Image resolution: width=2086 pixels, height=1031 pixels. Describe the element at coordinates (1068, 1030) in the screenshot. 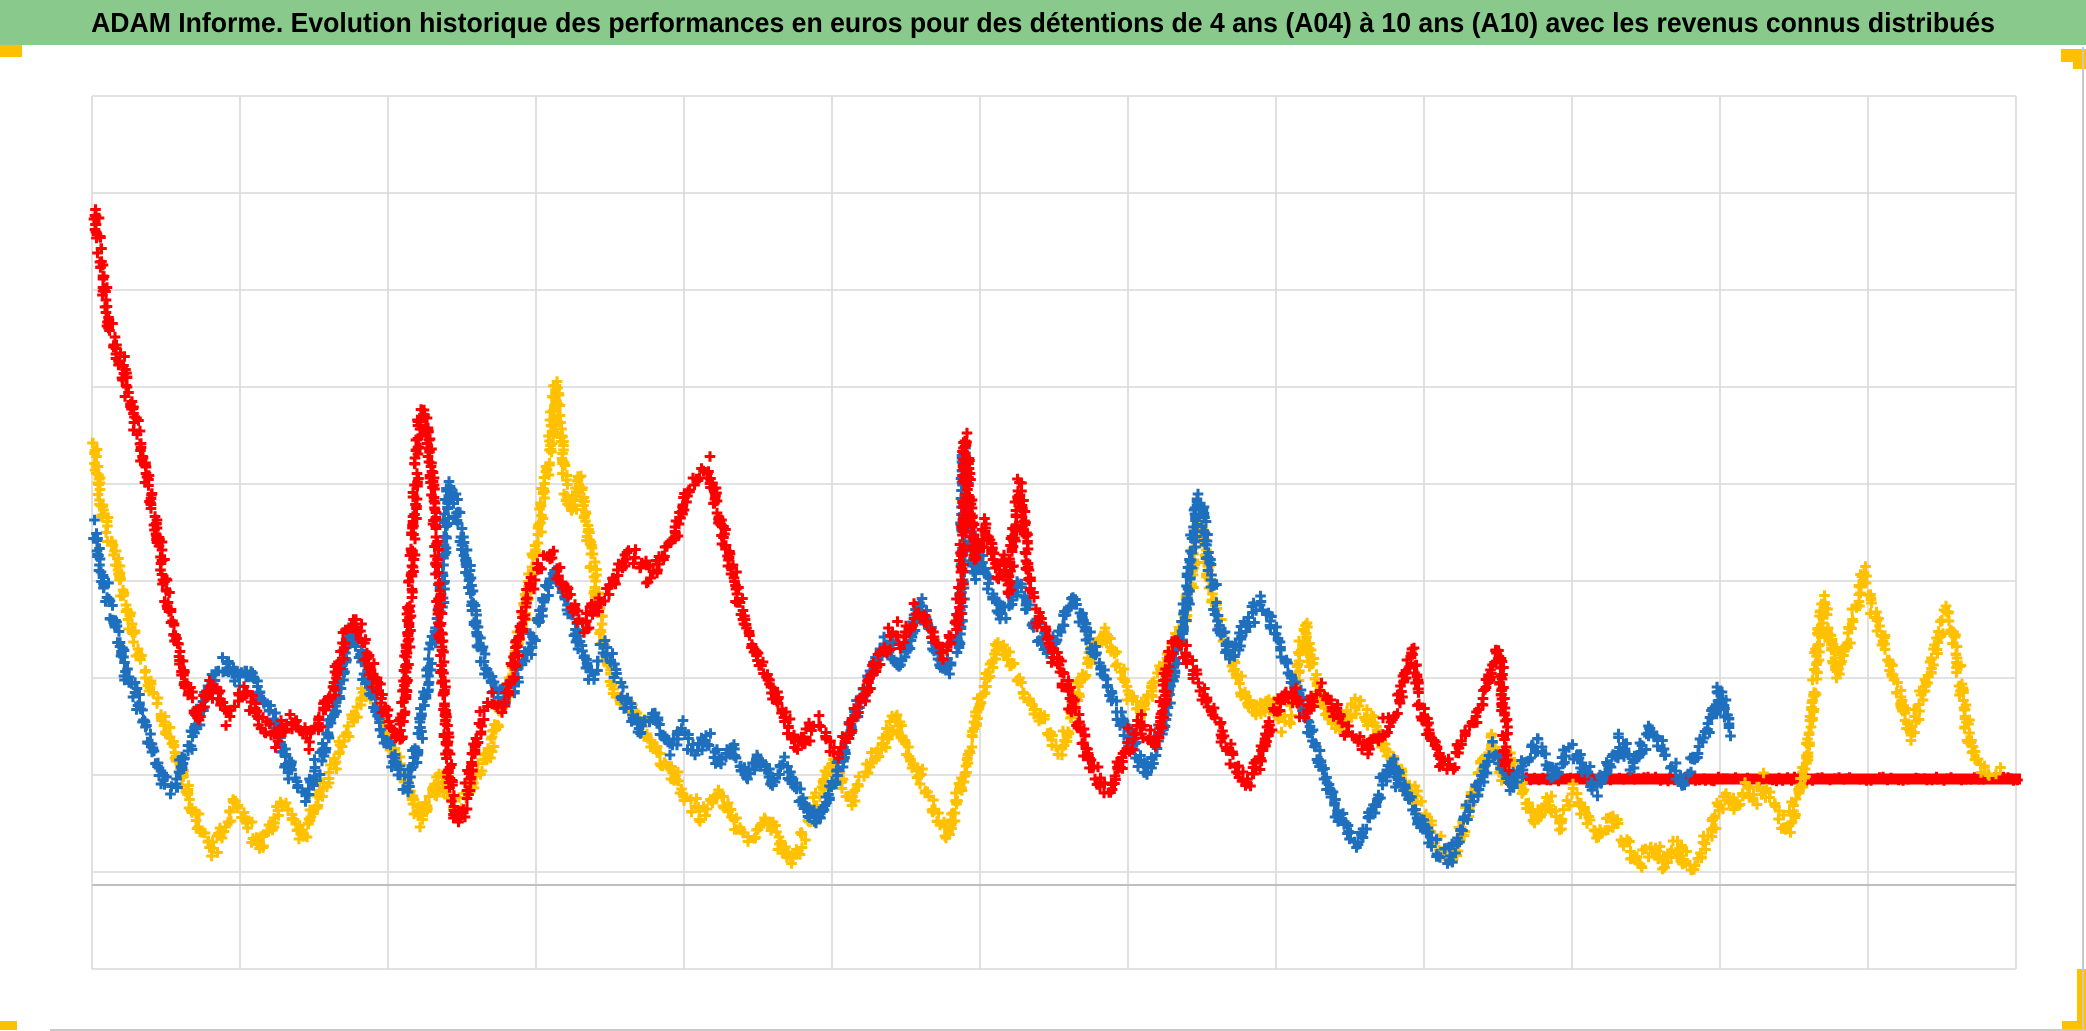

I see `slide-bottom-edge` at that location.